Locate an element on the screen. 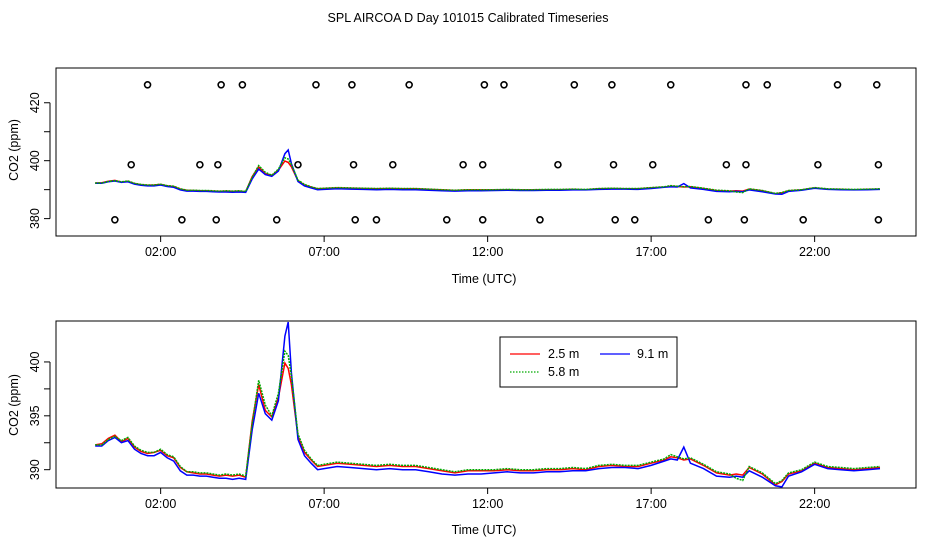 The image size is (936, 540). top-series-9-1-m is located at coordinates (488, 172).